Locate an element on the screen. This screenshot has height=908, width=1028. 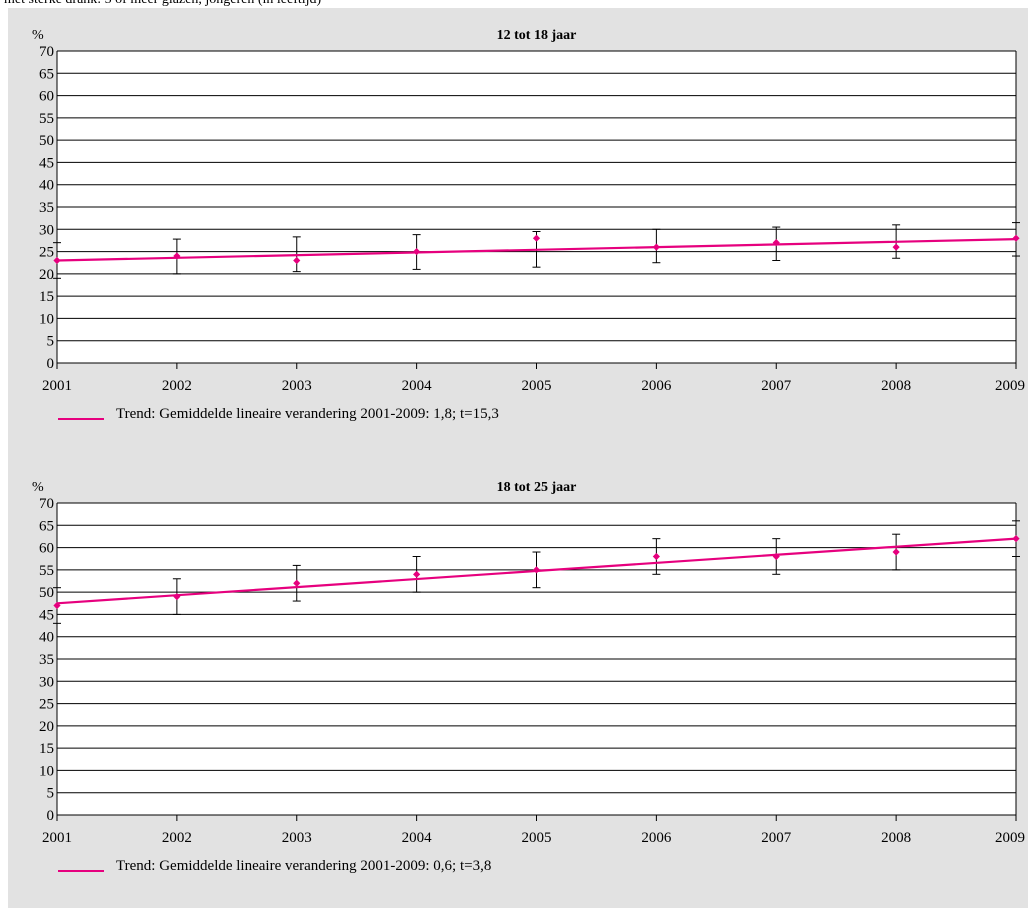
chart-title: 12 tot 18 jaar is located at coordinates (537, 35).